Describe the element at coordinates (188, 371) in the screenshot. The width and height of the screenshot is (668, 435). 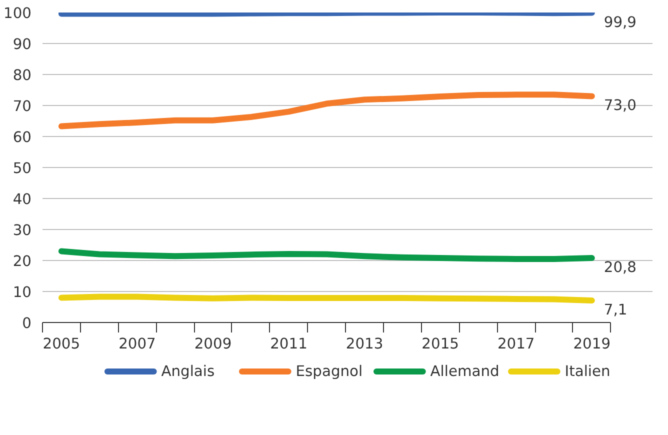
I see `legend-label: Anglais` at that location.